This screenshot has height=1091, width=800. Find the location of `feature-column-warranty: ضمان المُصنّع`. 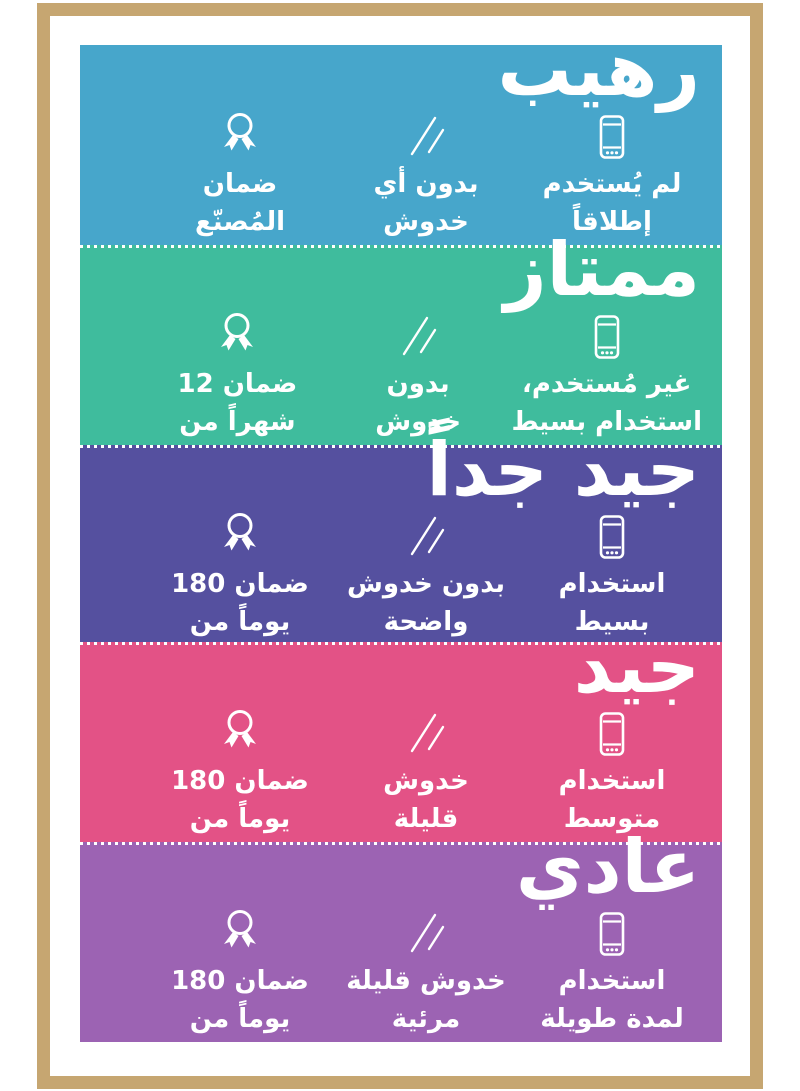

feature-column-warranty: ضمان المُصنّع is located at coordinates (240, 174).